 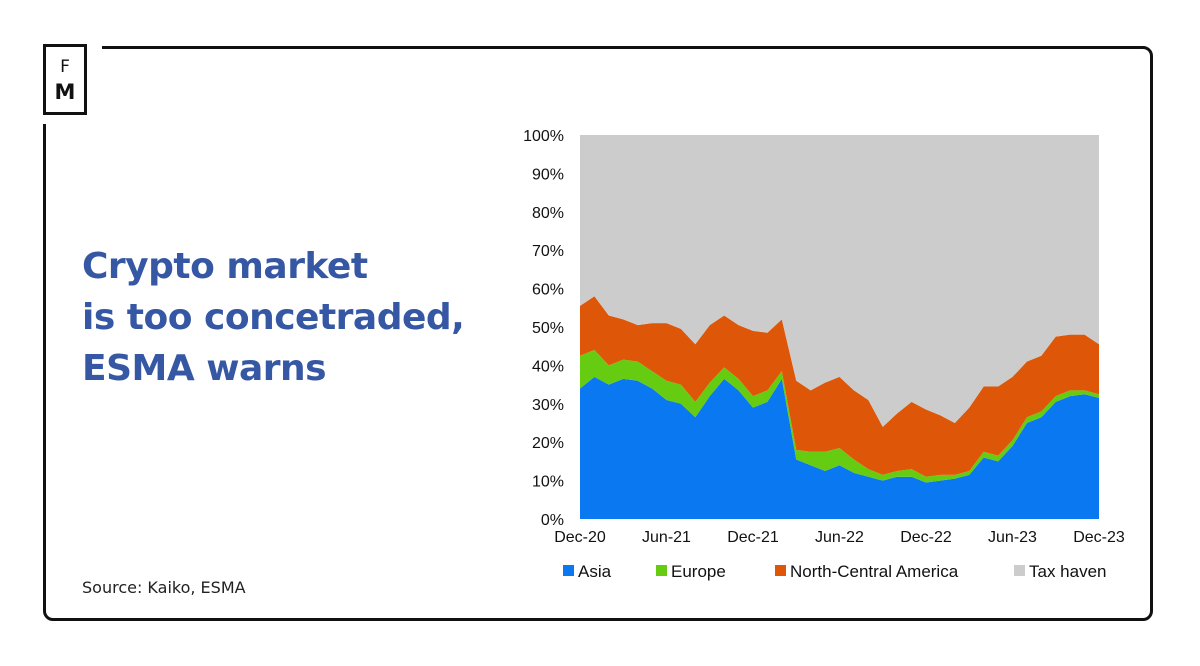 I want to click on y-tick-label: 40%, so click(x=548, y=366).